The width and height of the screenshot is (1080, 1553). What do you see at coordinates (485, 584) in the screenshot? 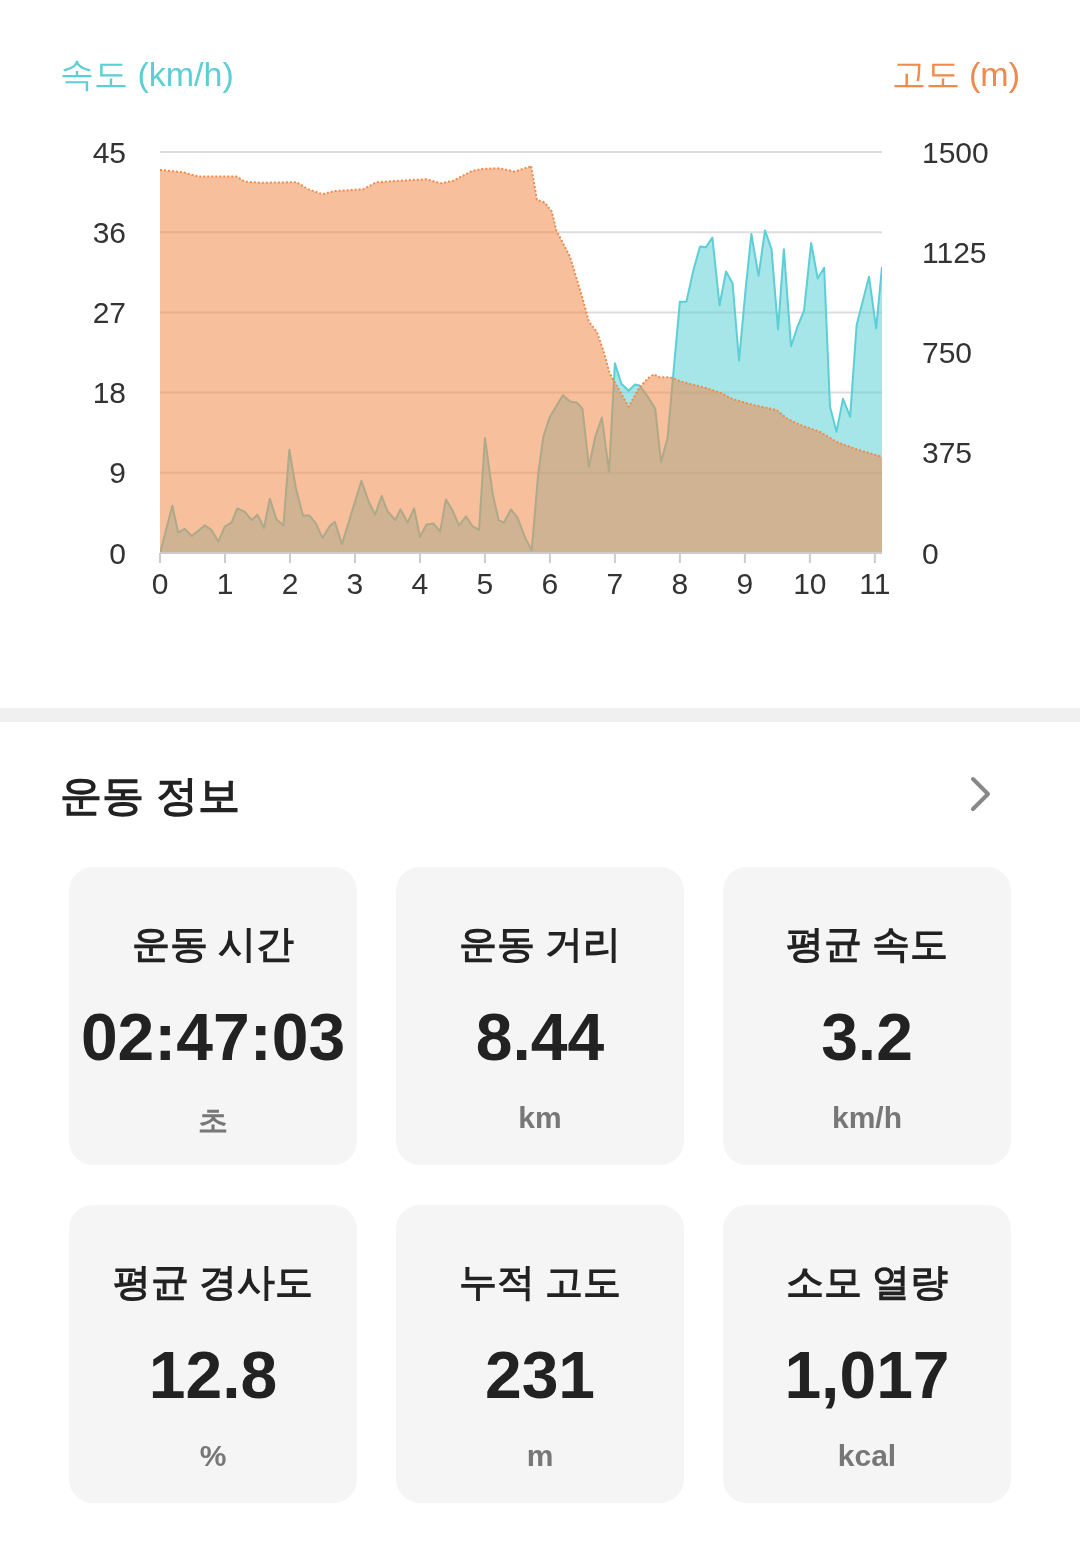
I see `x-tick-label: 5` at bounding box center [485, 584].